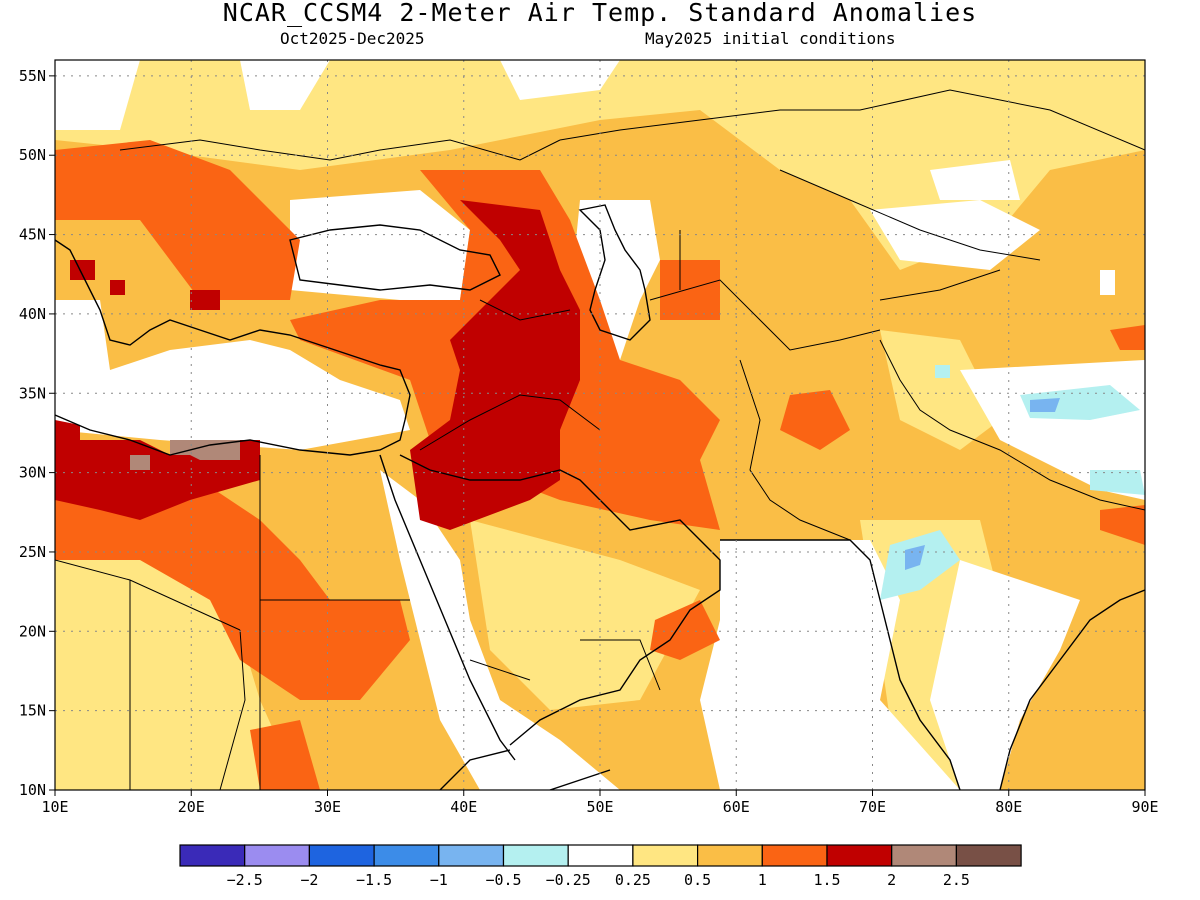 The height and width of the screenshot is (900, 1200). What do you see at coordinates (736, 807) in the screenshot?
I see `lon-tick-label: 60E` at bounding box center [736, 807].